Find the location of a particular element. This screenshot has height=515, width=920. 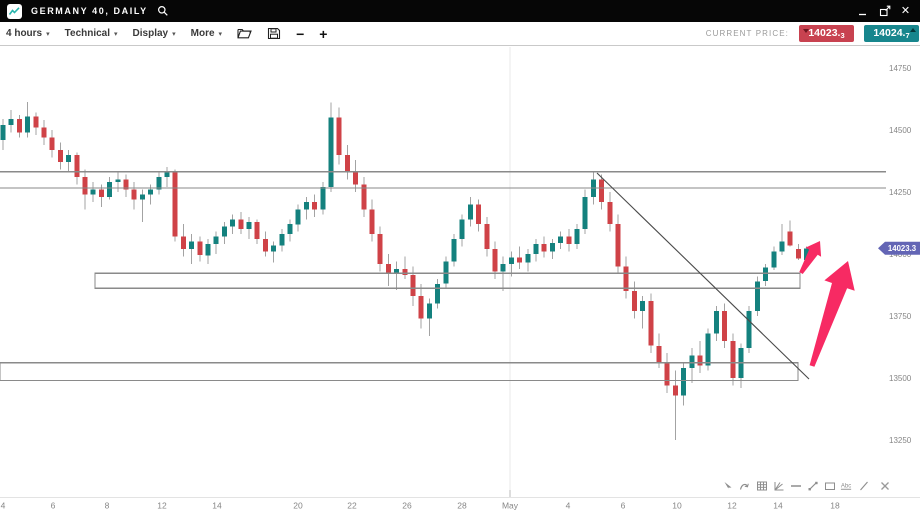

minimize-button is located at coordinates (863, 11).